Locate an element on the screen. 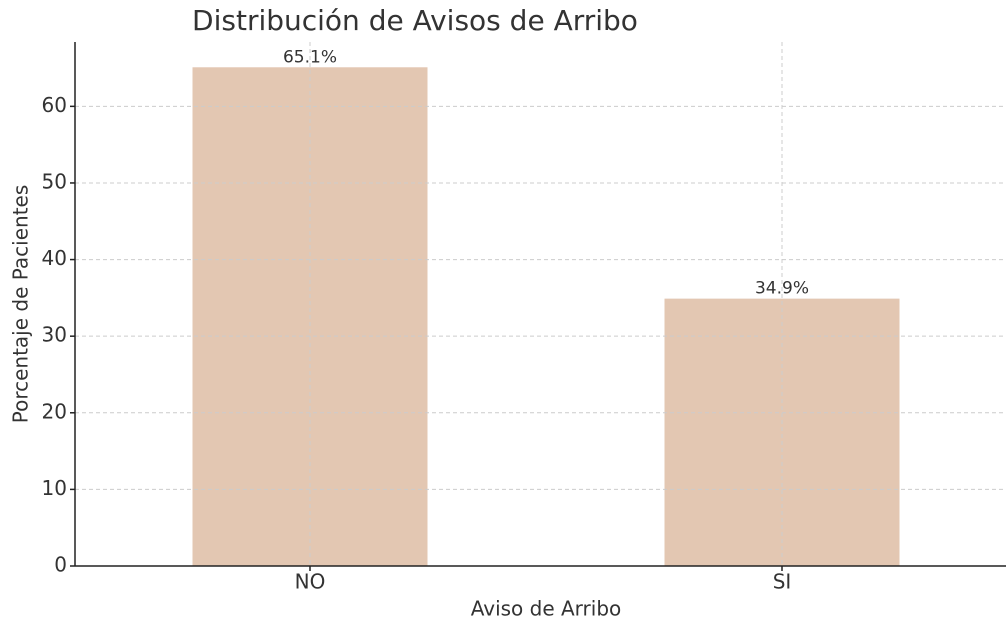 The width and height of the screenshot is (1006, 622). y-tick-label: 0 is located at coordinates (60, 565).